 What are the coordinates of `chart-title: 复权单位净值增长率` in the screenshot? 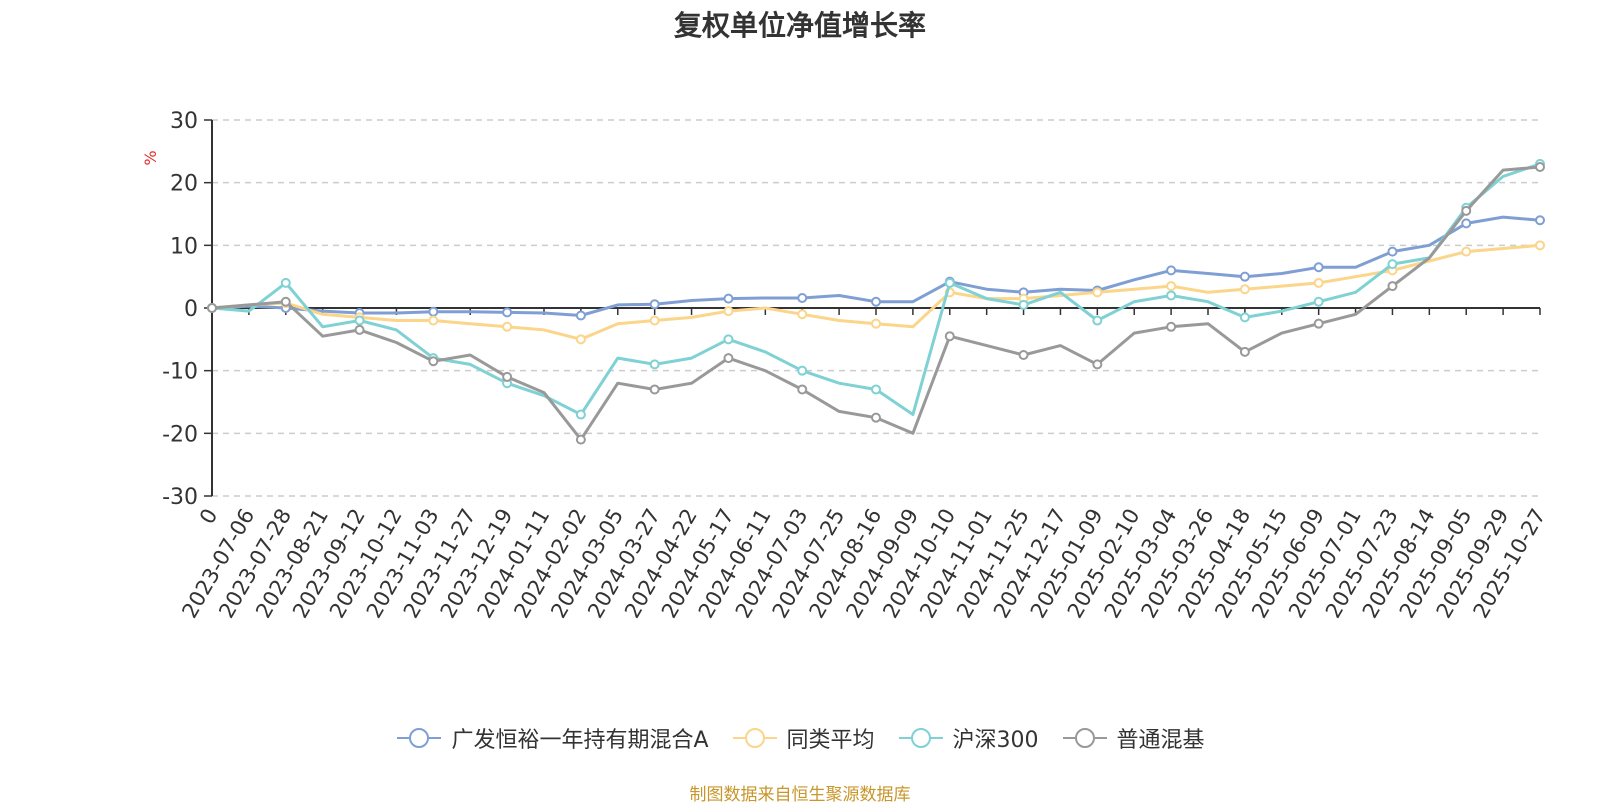 It's located at (799, 25).